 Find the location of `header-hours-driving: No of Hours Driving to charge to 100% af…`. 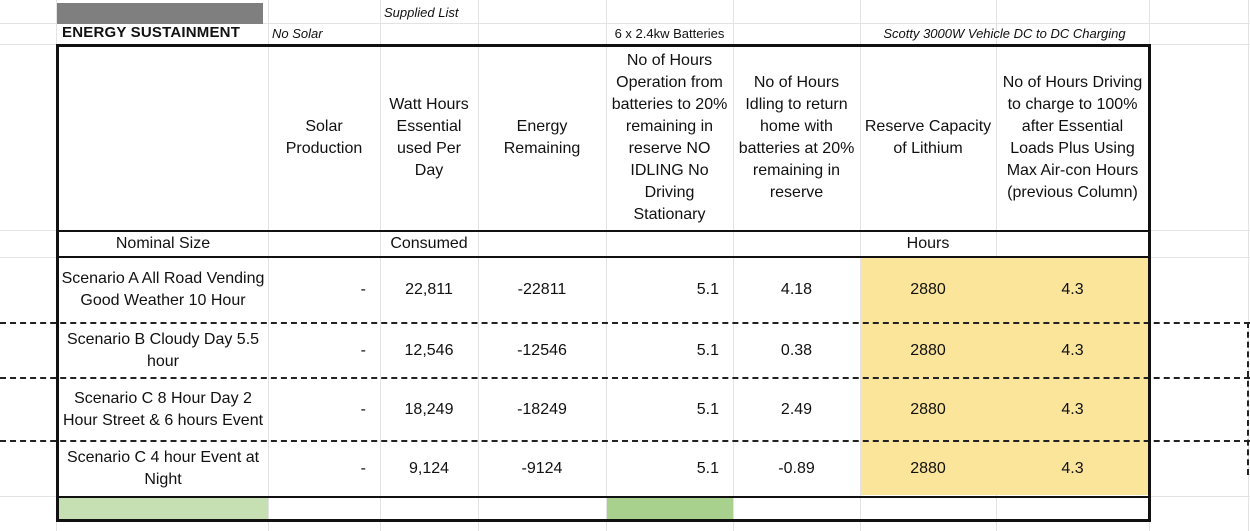

header-hours-driving: No of Hours Driving to charge to 100% af… is located at coordinates (1072, 137).